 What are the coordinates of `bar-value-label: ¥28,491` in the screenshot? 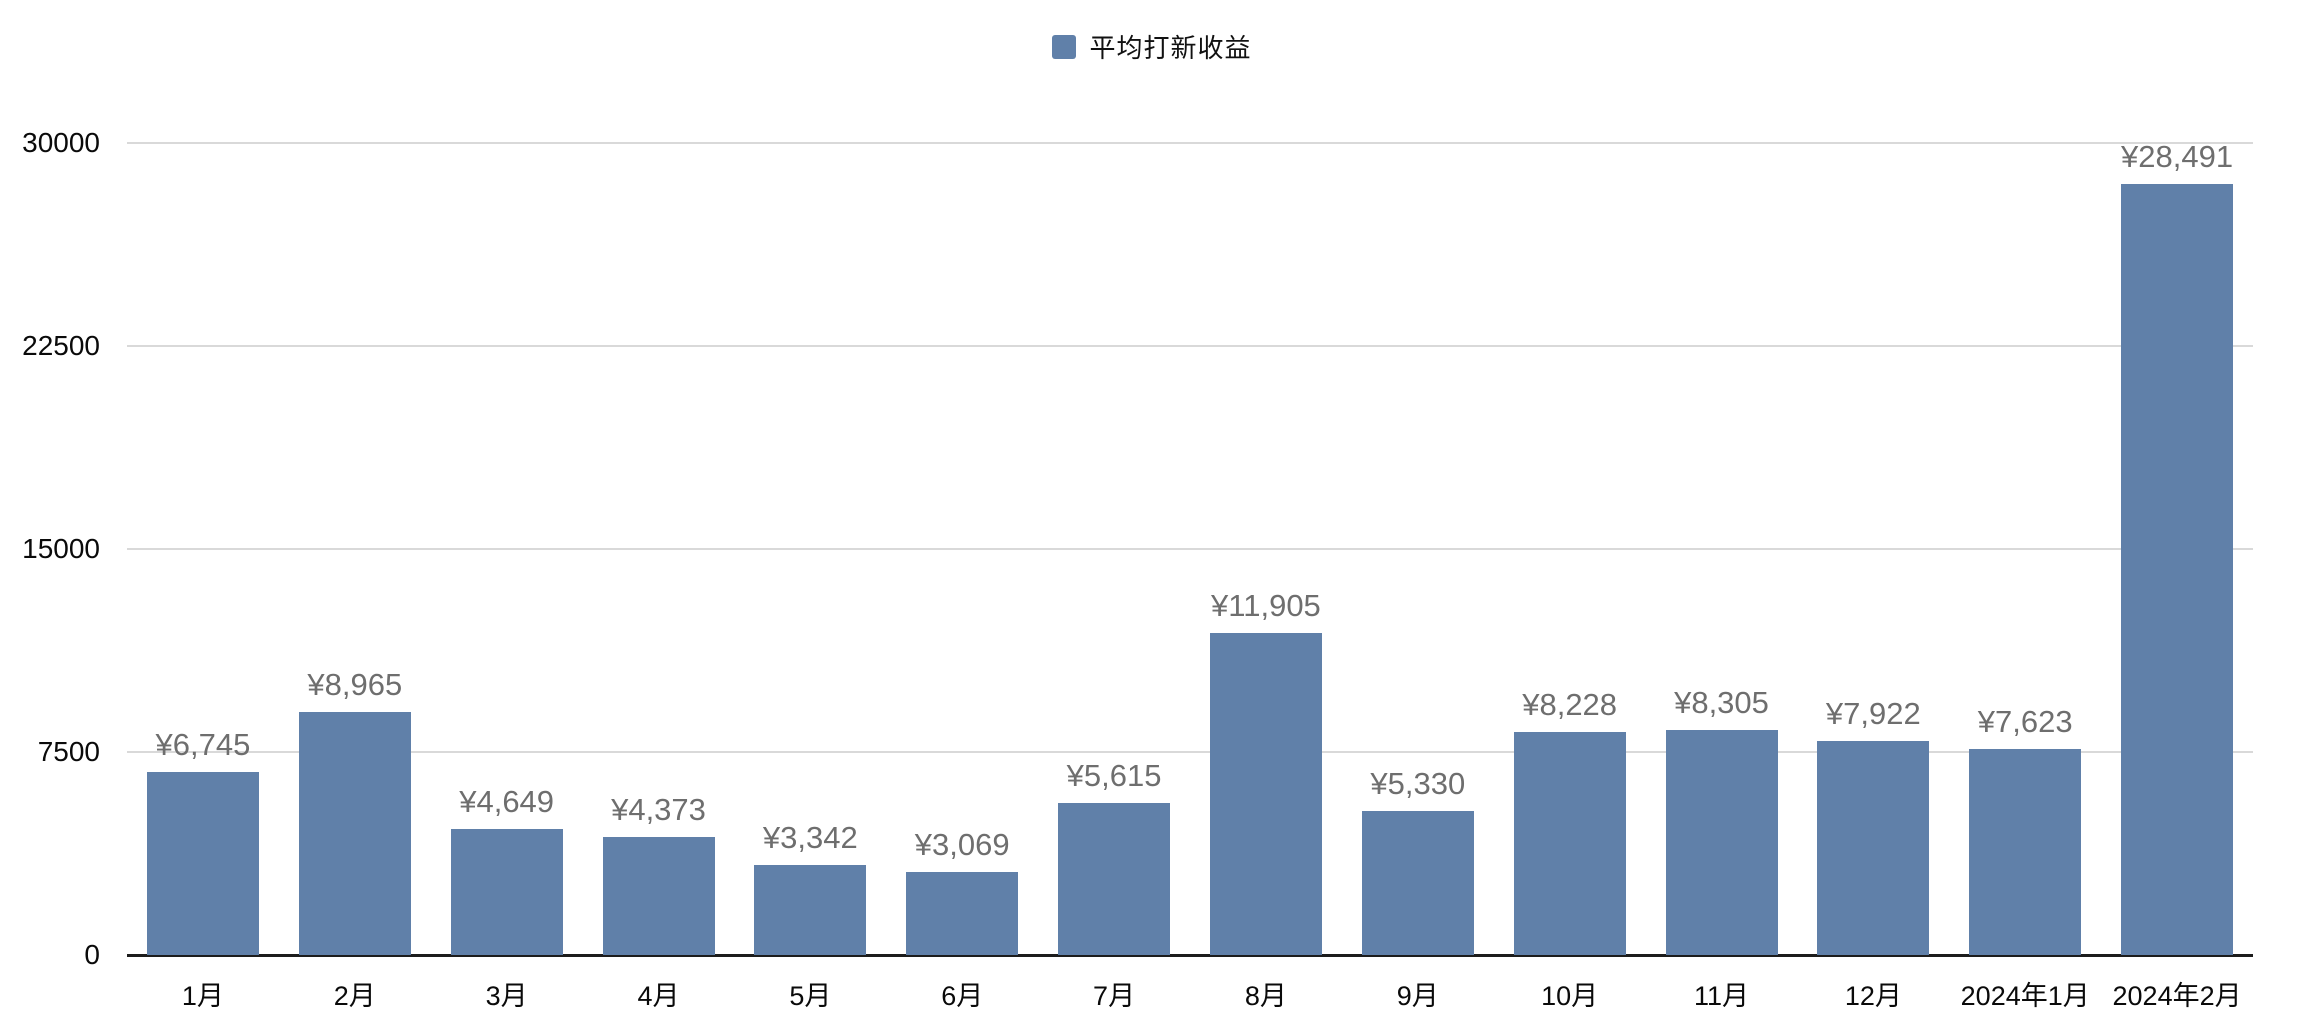 It's located at (2177, 156).